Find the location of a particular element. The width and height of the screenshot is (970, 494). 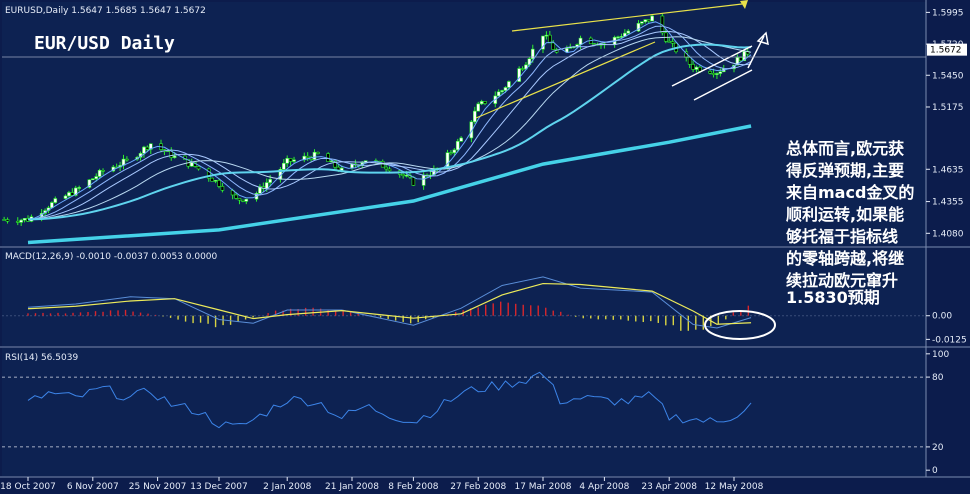

trendline-endpoint-marker is located at coordinates (744, 4).